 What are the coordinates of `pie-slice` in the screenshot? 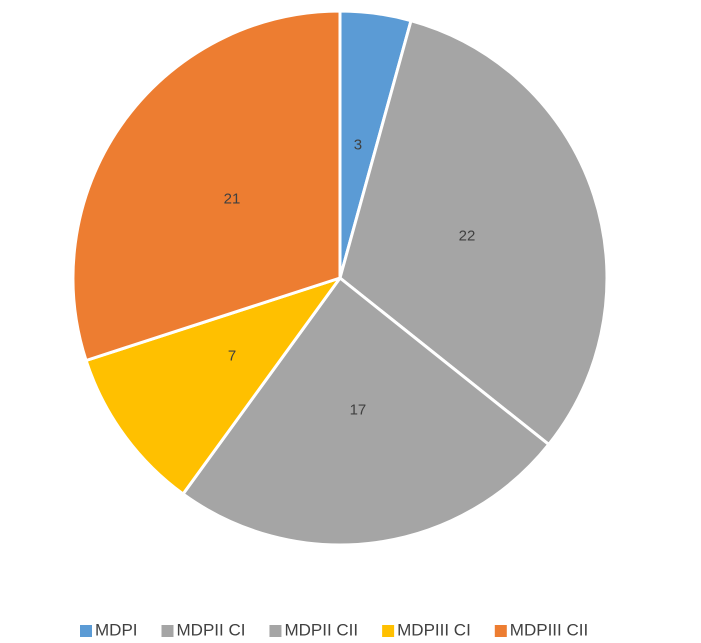 It's located at (213, 386).